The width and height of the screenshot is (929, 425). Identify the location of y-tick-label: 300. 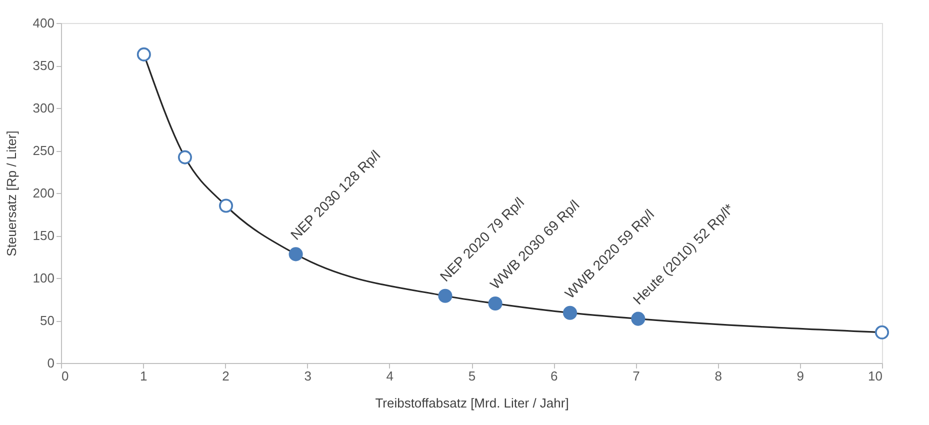
(43, 108).